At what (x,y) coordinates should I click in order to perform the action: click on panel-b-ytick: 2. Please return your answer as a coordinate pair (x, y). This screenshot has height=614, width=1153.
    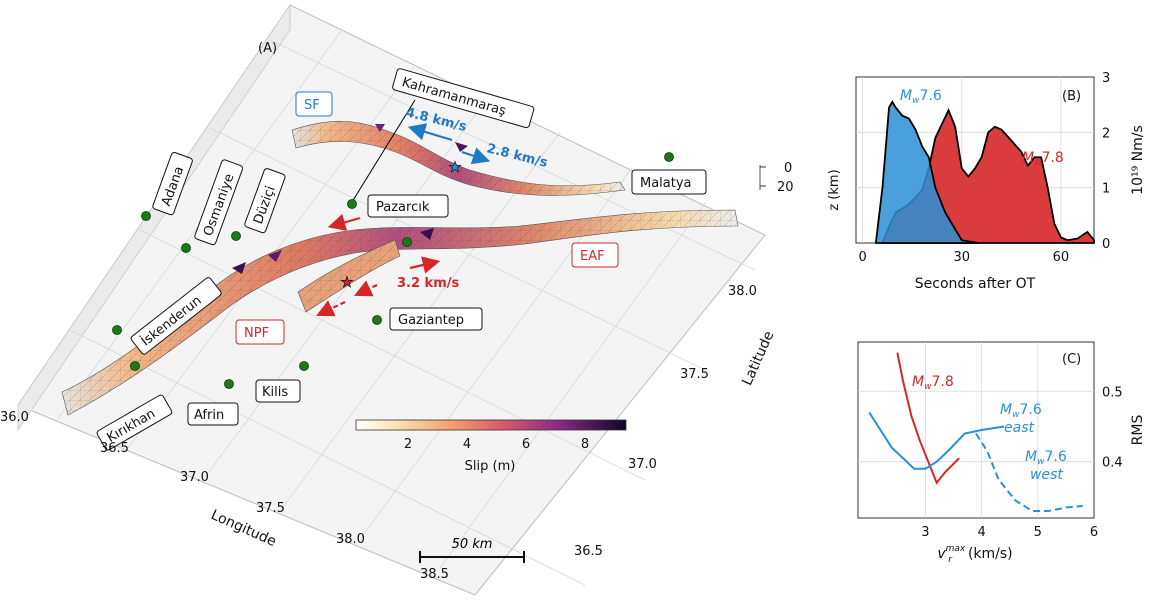
    Looking at the image, I should click on (1106, 133).